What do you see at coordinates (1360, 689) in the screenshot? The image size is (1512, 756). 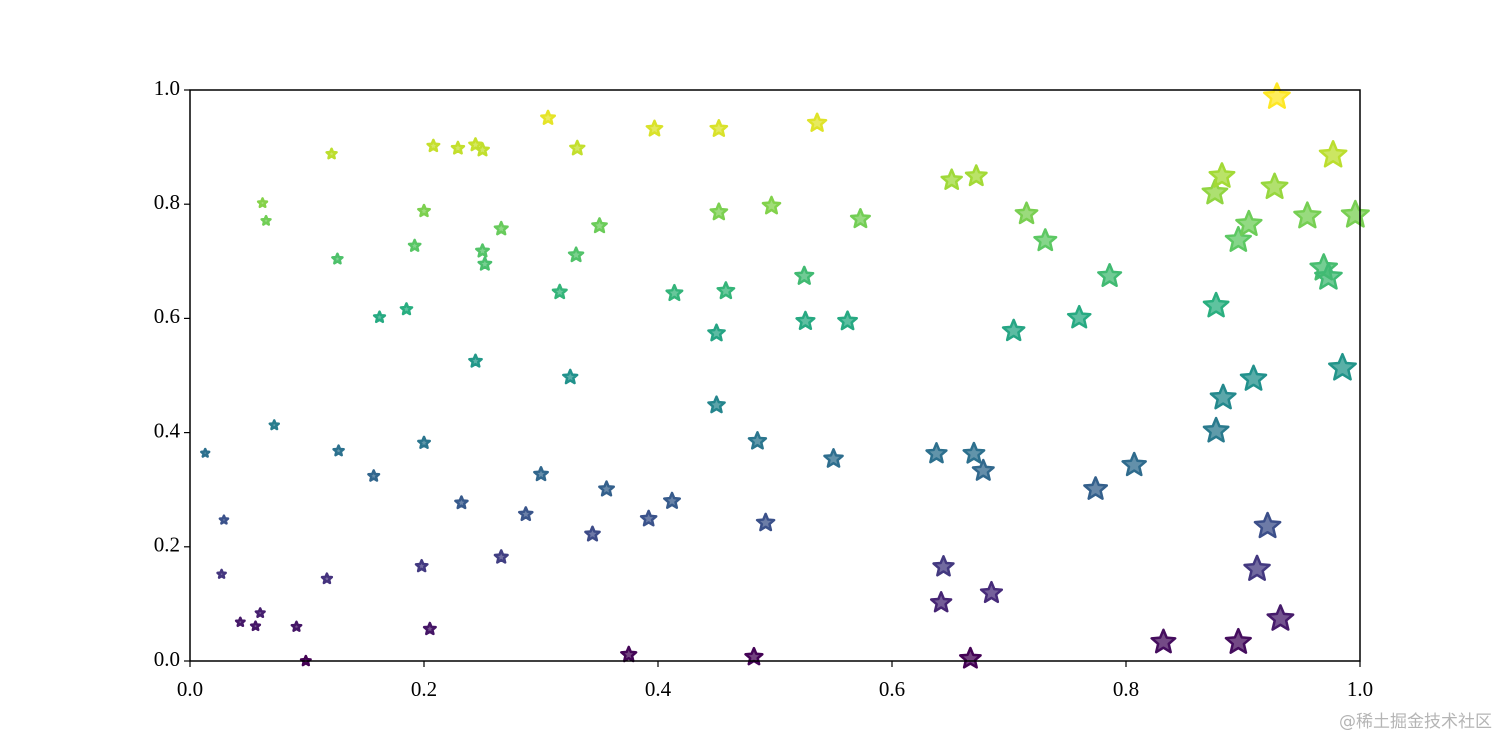 I see `x-tick-label: 1.0` at bounding box center [1360, 689].